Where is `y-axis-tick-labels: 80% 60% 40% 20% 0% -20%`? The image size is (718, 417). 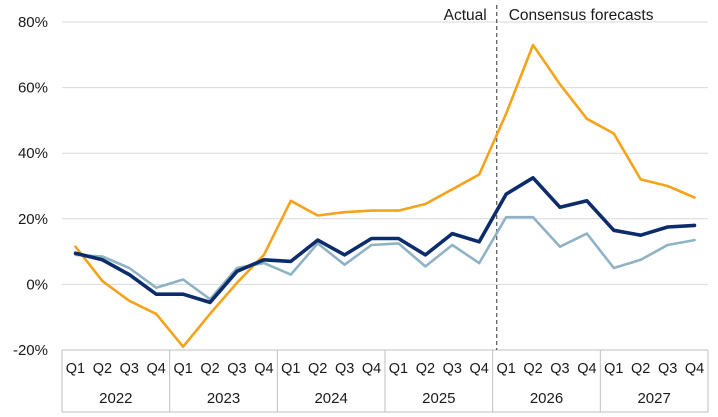
y-axis-tick-labels: 80% 60% 40% 20% 0% -20% is located at coordinates (30, 186).